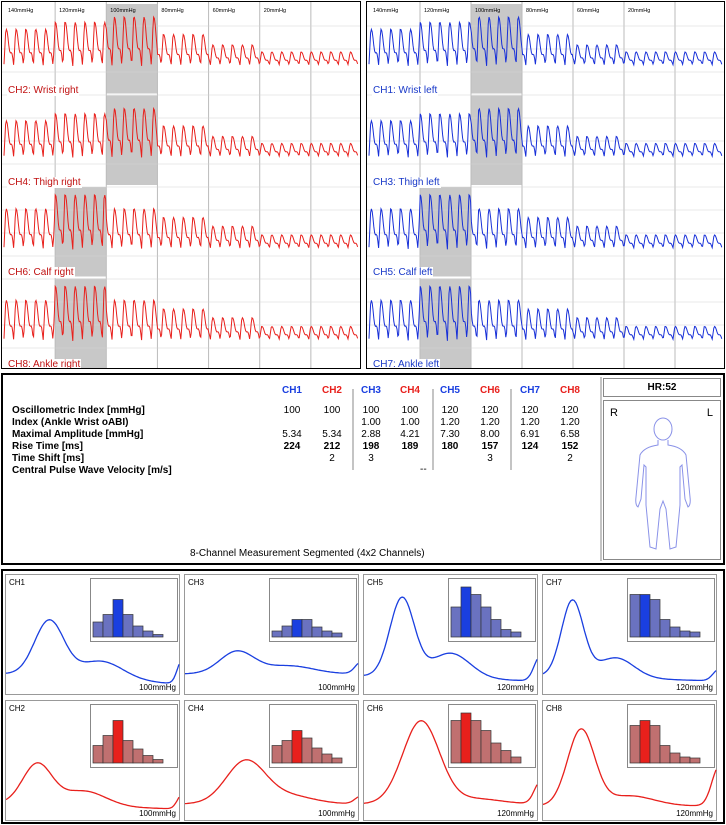 The image size is (726, 825). I want to click on channel-label-ch8: CH8: Ankle right, so click(44, 364).